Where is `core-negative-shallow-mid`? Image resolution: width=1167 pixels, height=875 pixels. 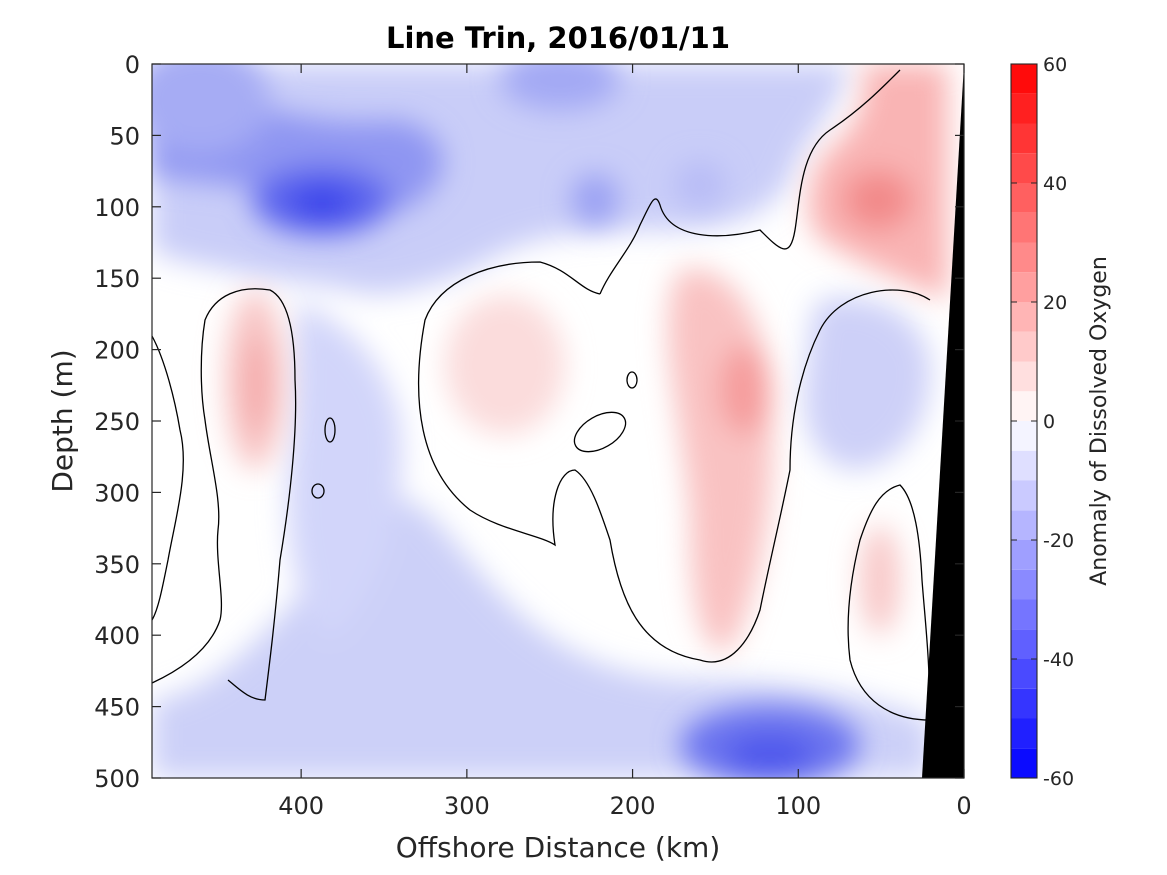 core-negative-shallow-mid is located at coordinates (560, 87).